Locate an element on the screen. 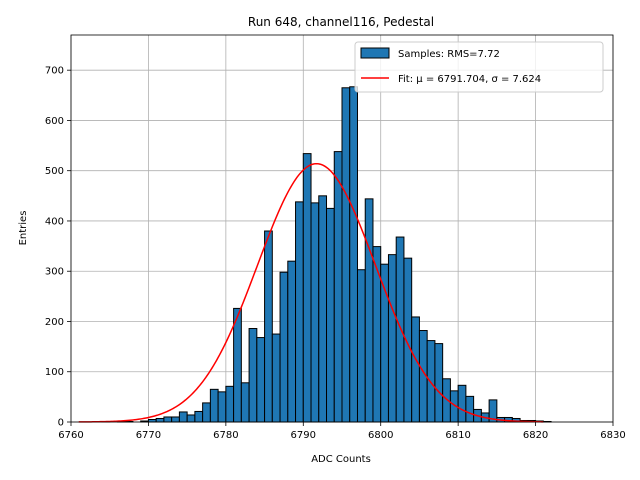  y-tick-label: 100 is located at coordinates (54, 372).